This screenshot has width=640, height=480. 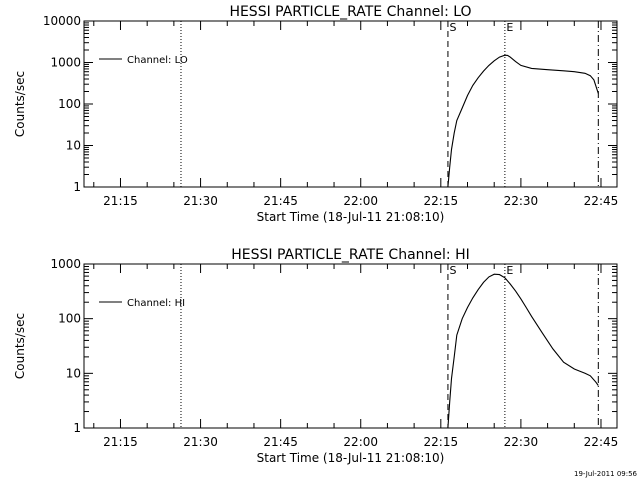 I want to click on footer-timestamp: 19-Jul-2011 09:56, so click(x=606, y=474).